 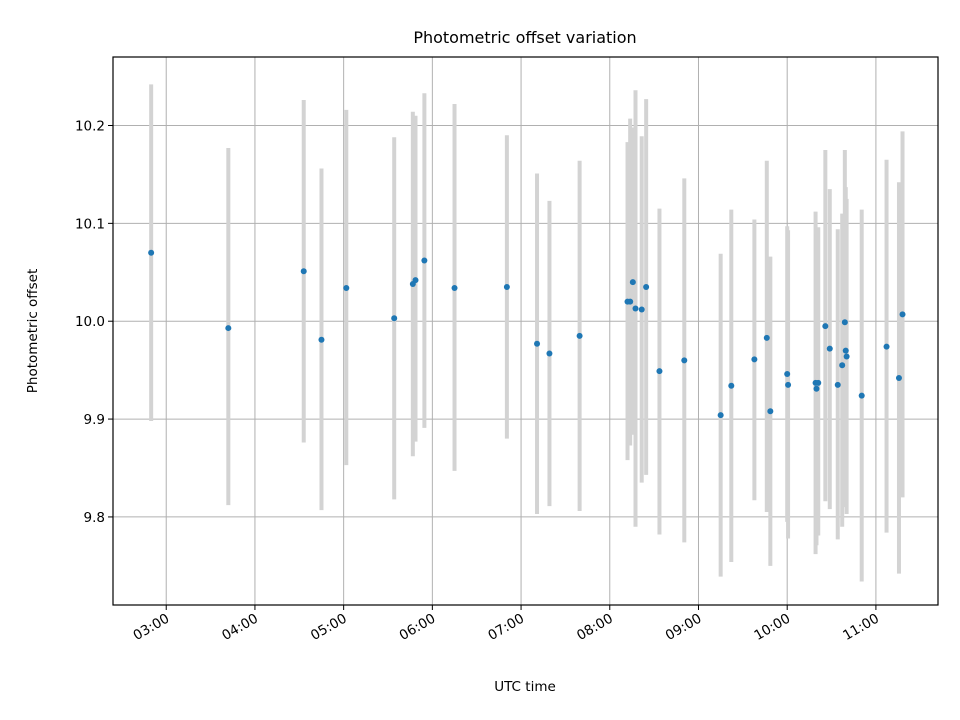 I want to click on x-axis-label: UTC time, so click(x=525, y=687).